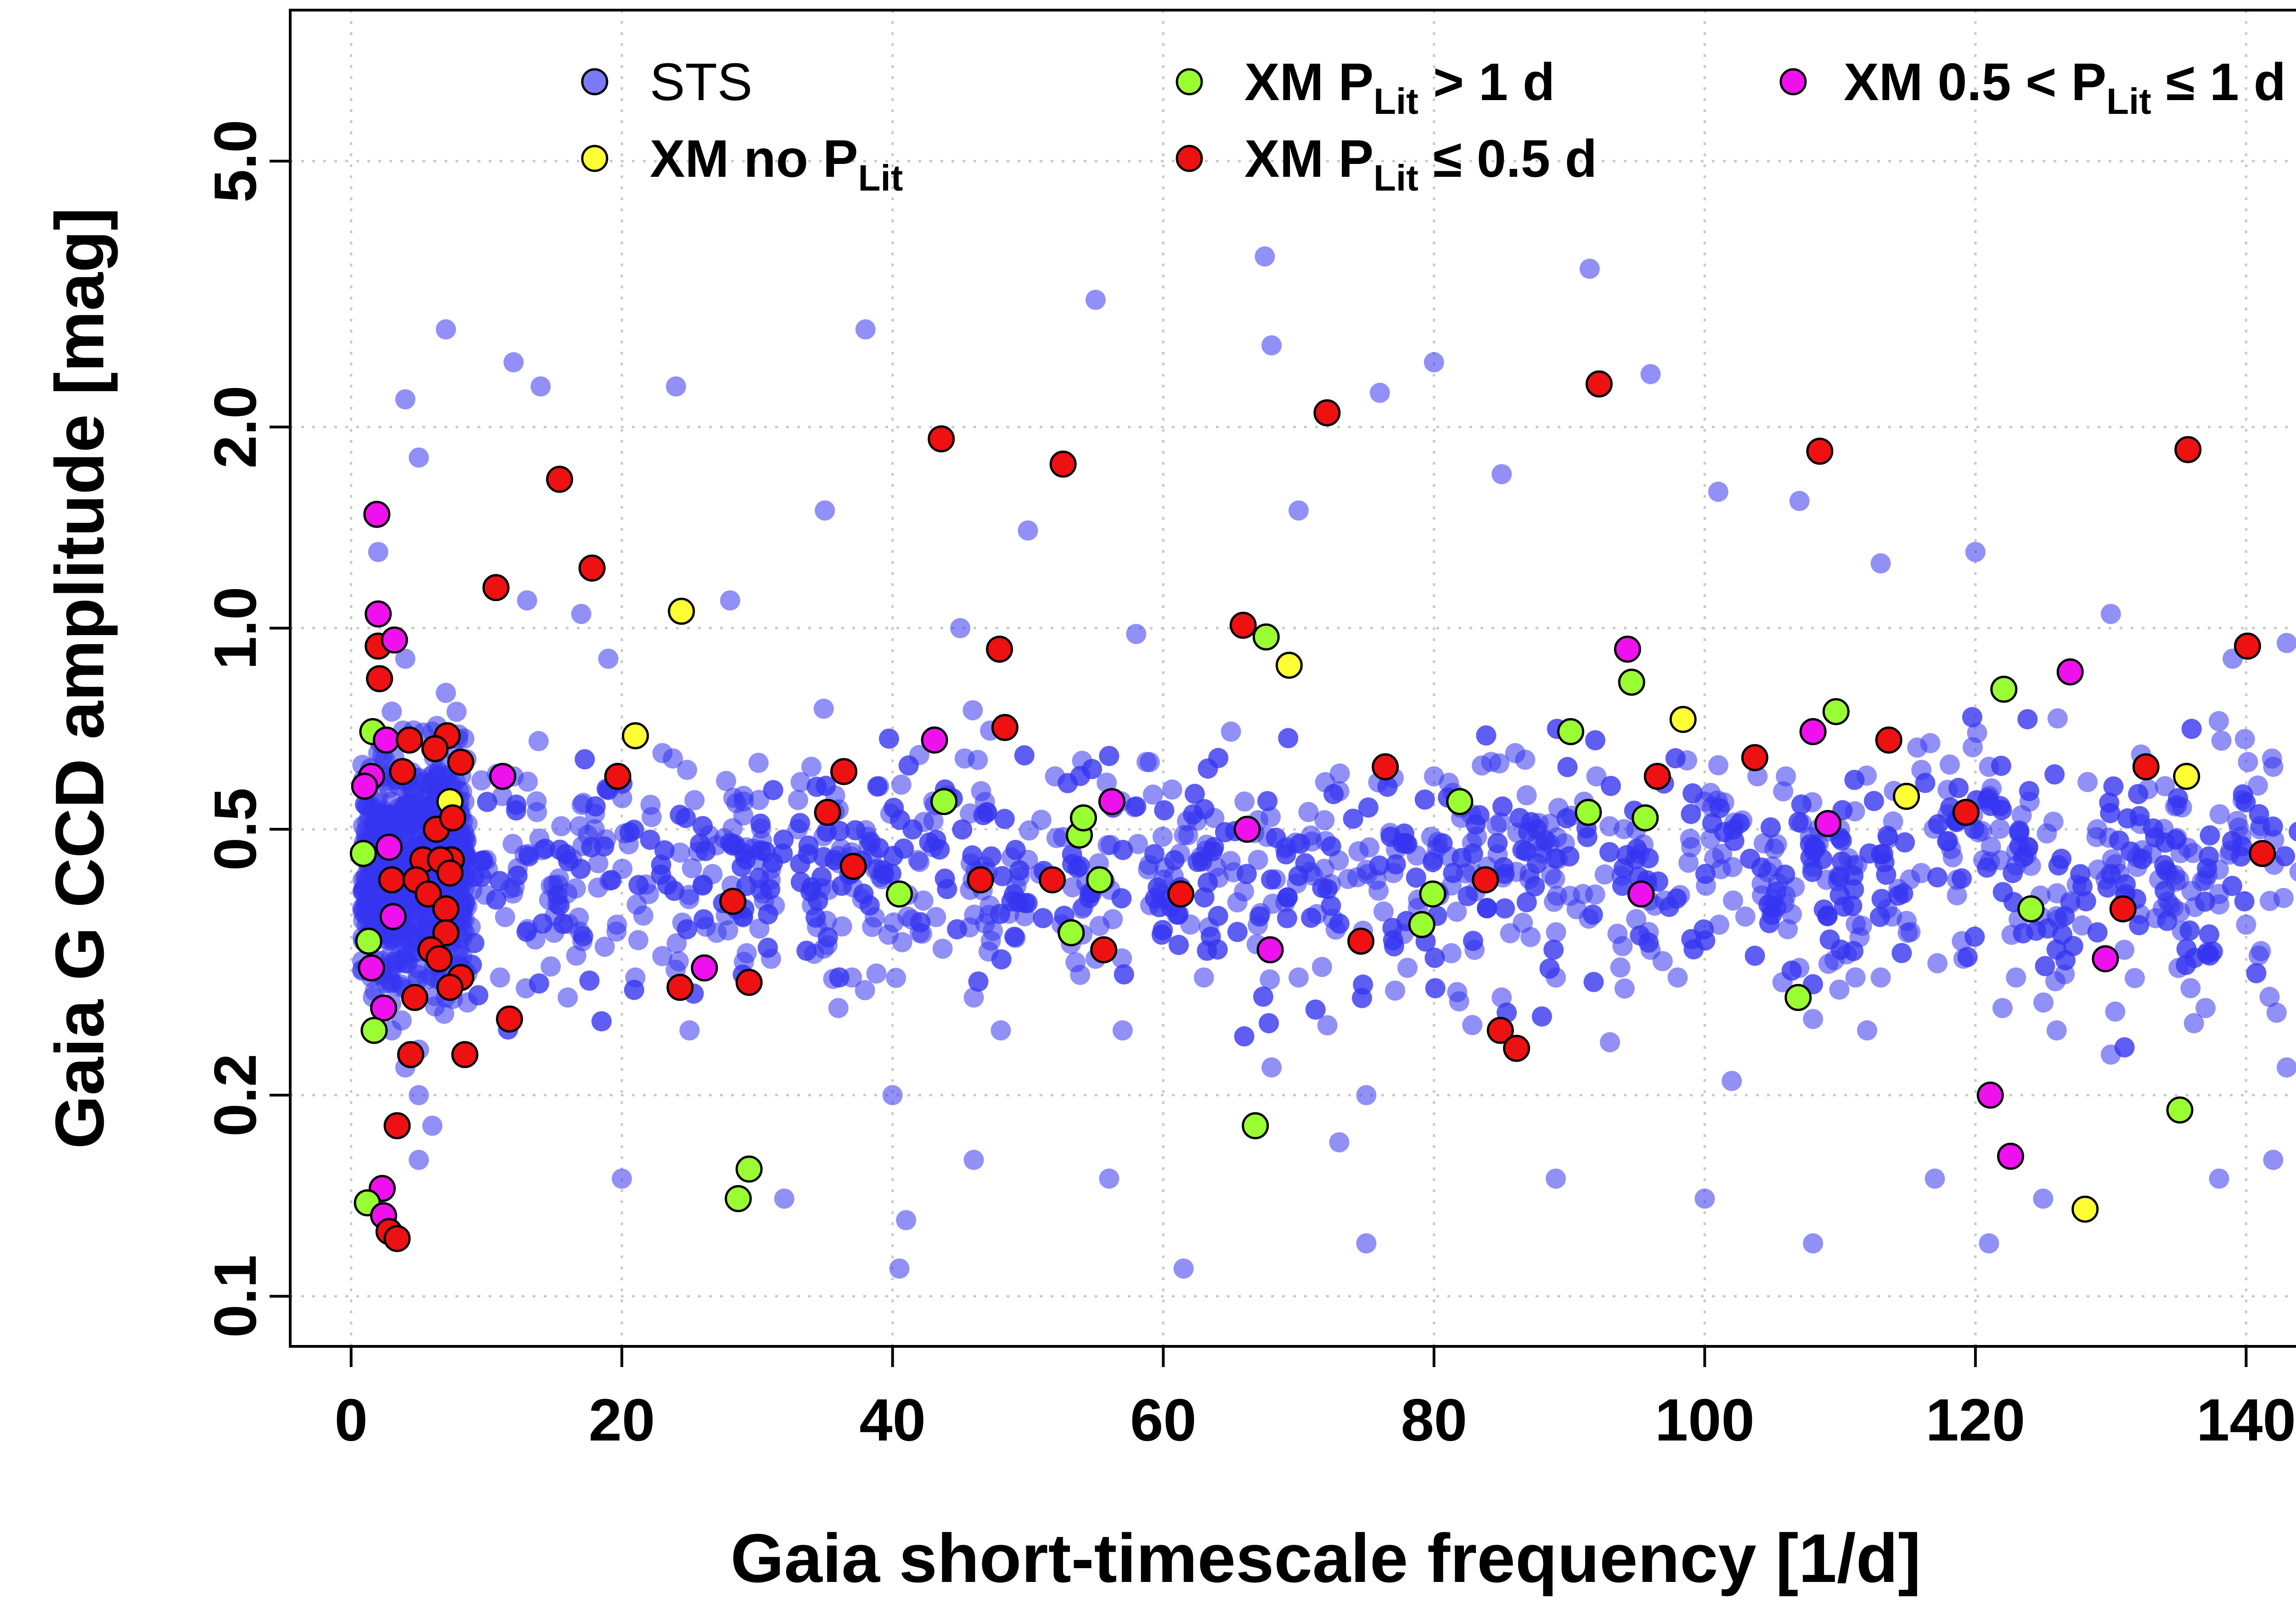  What do you see at coordinates (1315, 1400) in the screenshot?
I see `x-axis: 0 20 40 60 80 100 120 140` at bounding box center [1315, 1400].